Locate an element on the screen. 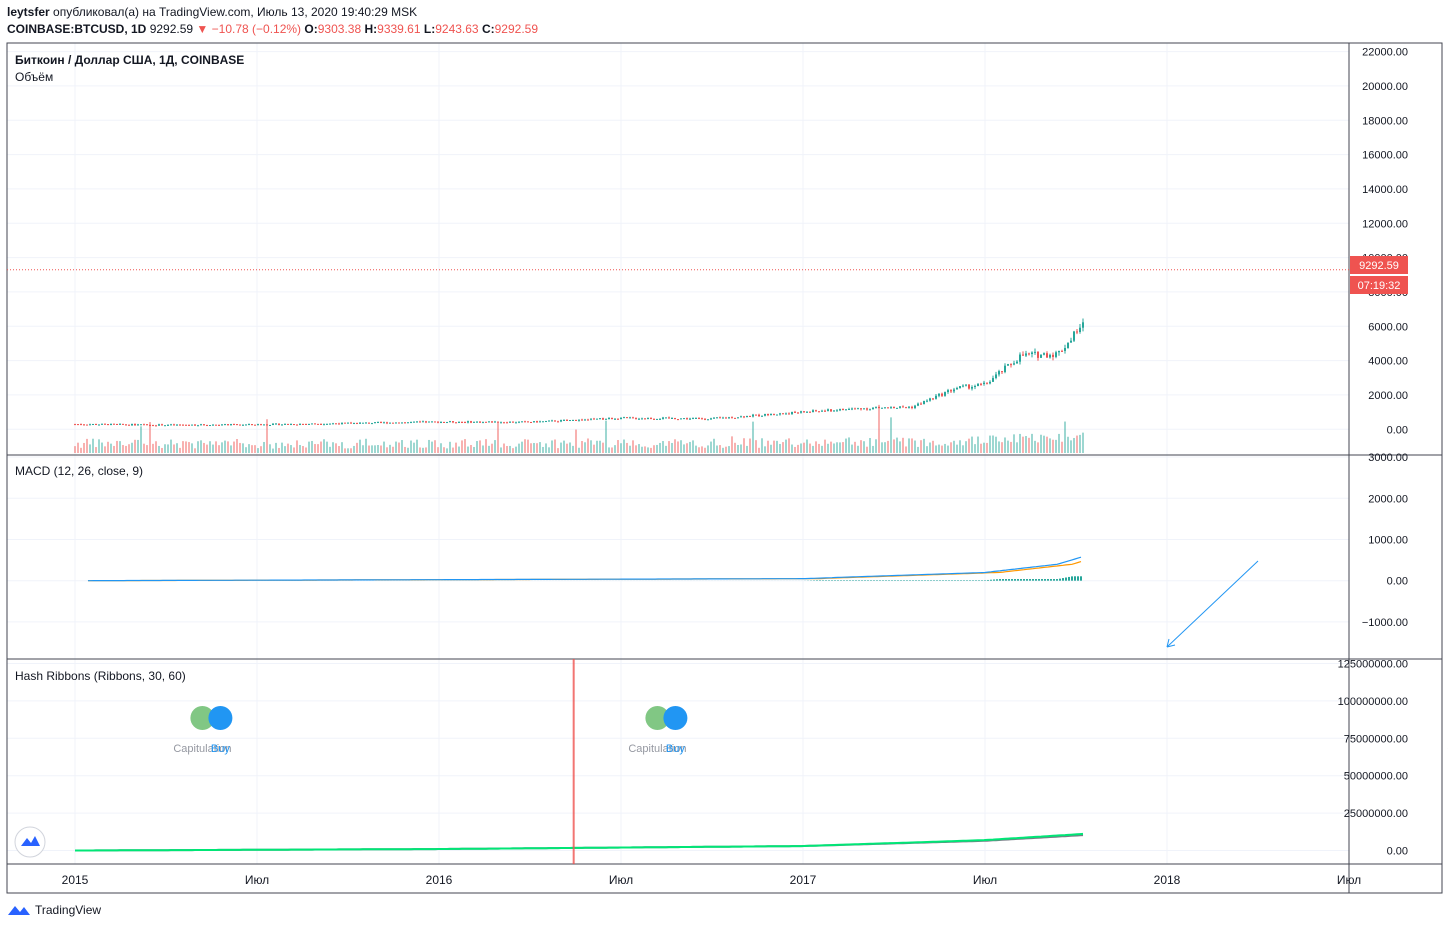  author-name: leytsfer is located at coordinates (28, 12).